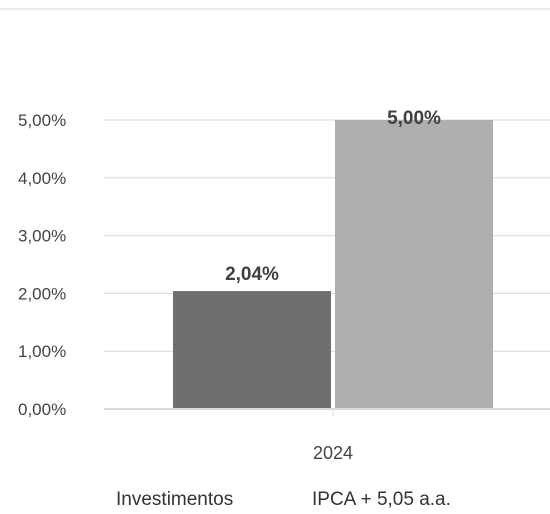  Describe the element at coordinates (414, 118) in the screenshot. I see `data-label: 5,00%` at that location.